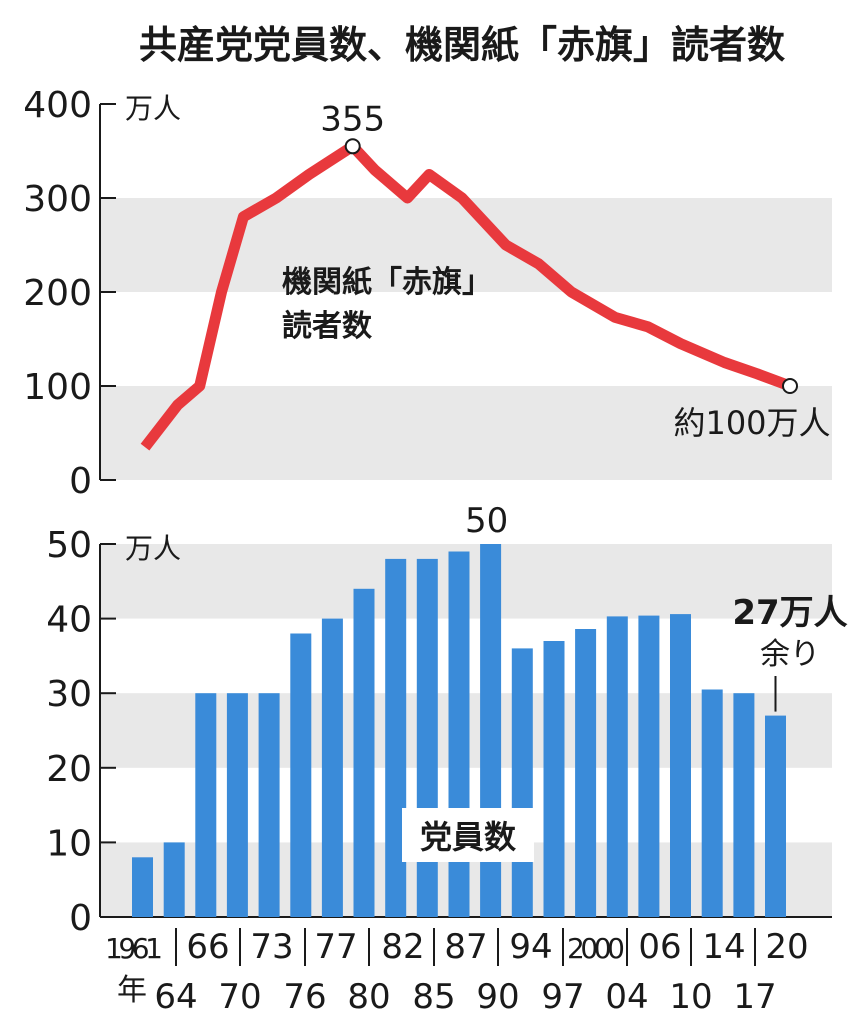 The height and width of the screenshot is (1024, 863). Describe the element at coordinates (596, 948) in the screenshot. I see `x-tick-label-upper: 2000` at that location.